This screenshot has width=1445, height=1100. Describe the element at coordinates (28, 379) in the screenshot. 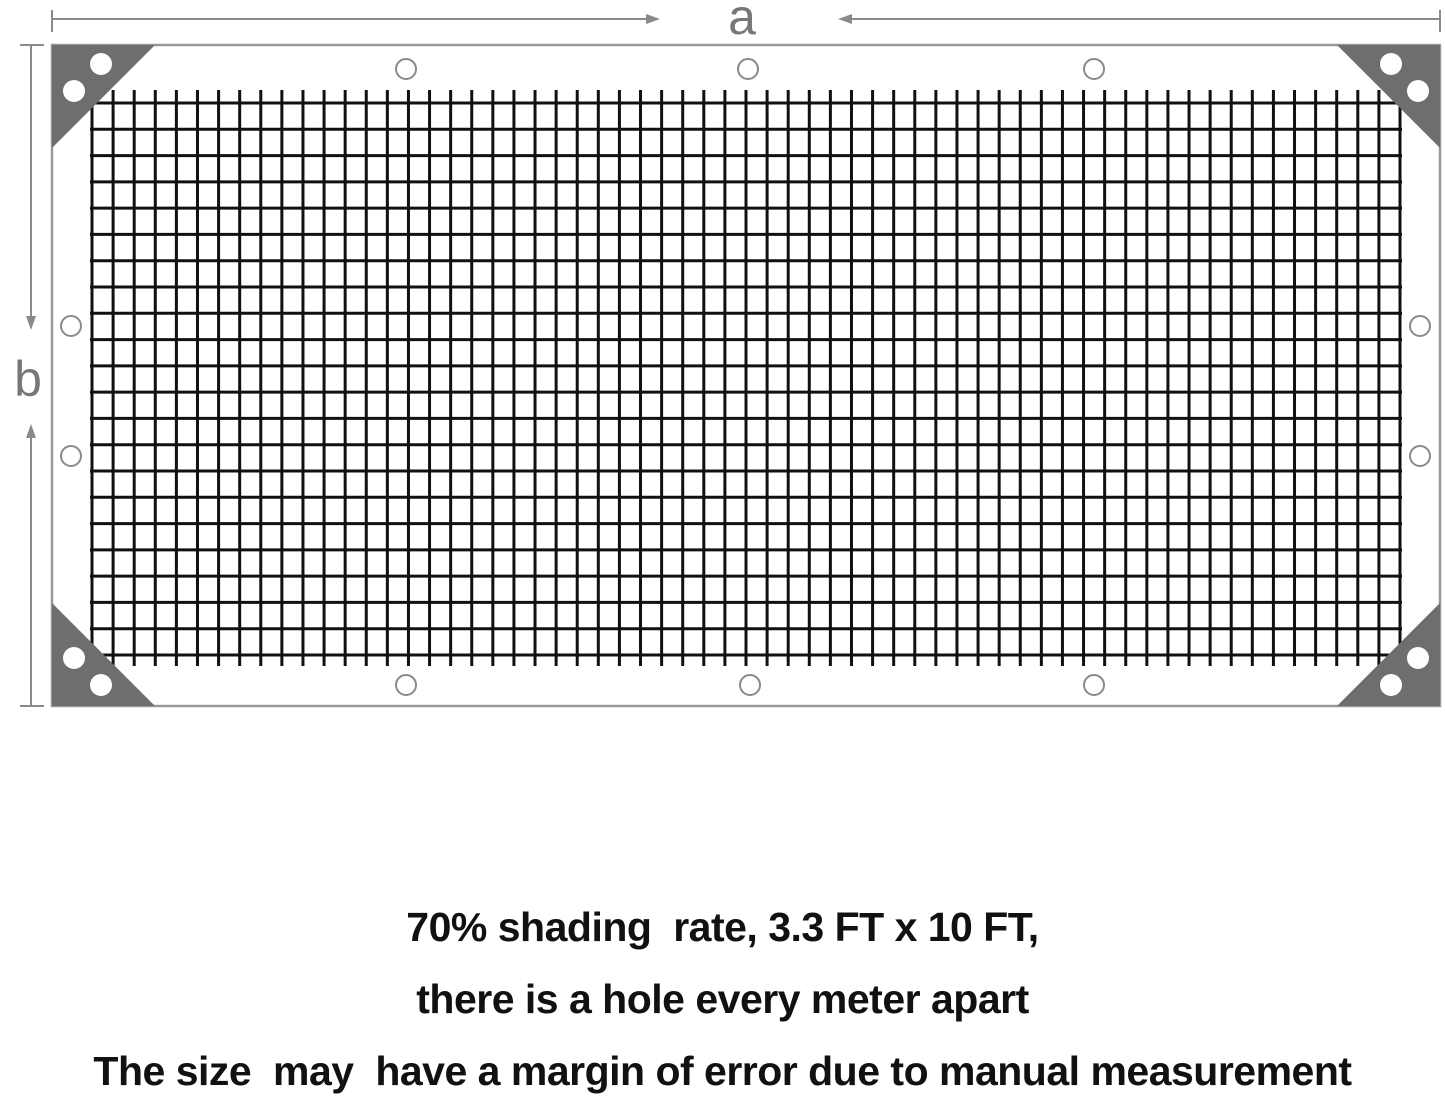

I see `dimension-b-label: b` at that location.